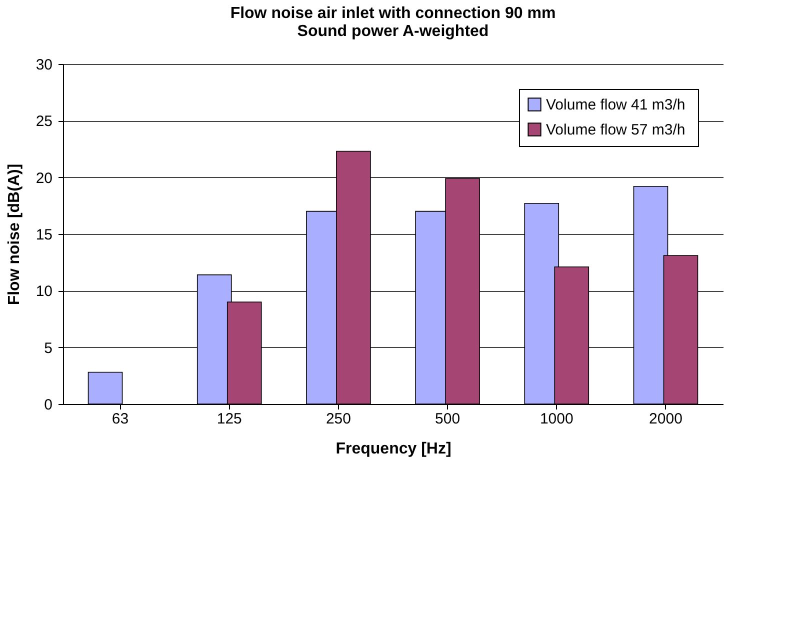 The height and width of the screenshot is (621, 800). Describe the element at coordinates (616, 105) in the screenshot. I see `legend-label: Volume flow 41 m3/h` at that location.